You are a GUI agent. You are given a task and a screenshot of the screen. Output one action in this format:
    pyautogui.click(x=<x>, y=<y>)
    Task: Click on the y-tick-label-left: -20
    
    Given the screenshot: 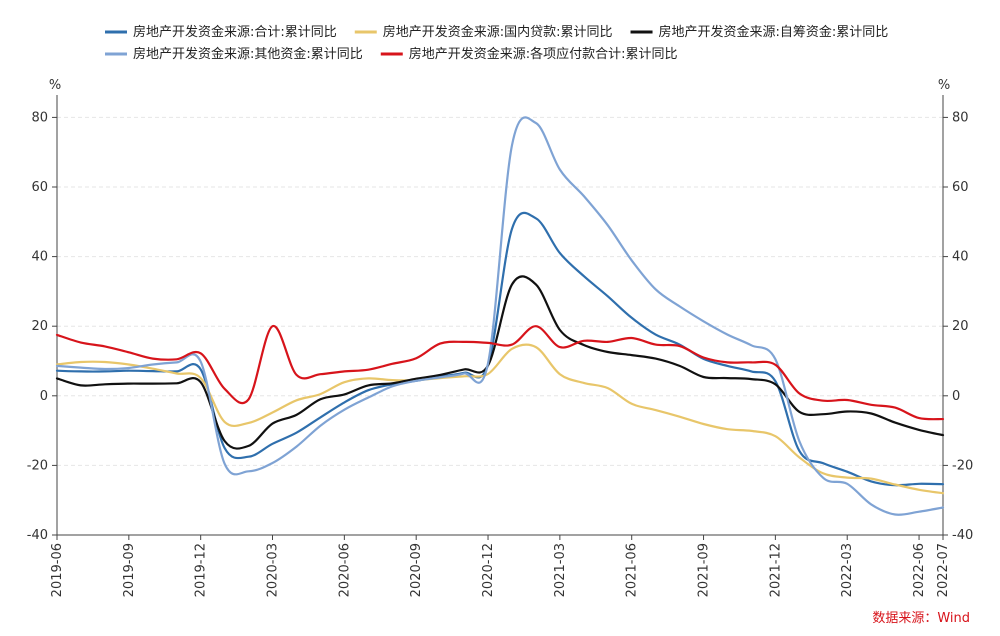 What is the action you would take?
    pyautogui.click(x=37, y=465)
    